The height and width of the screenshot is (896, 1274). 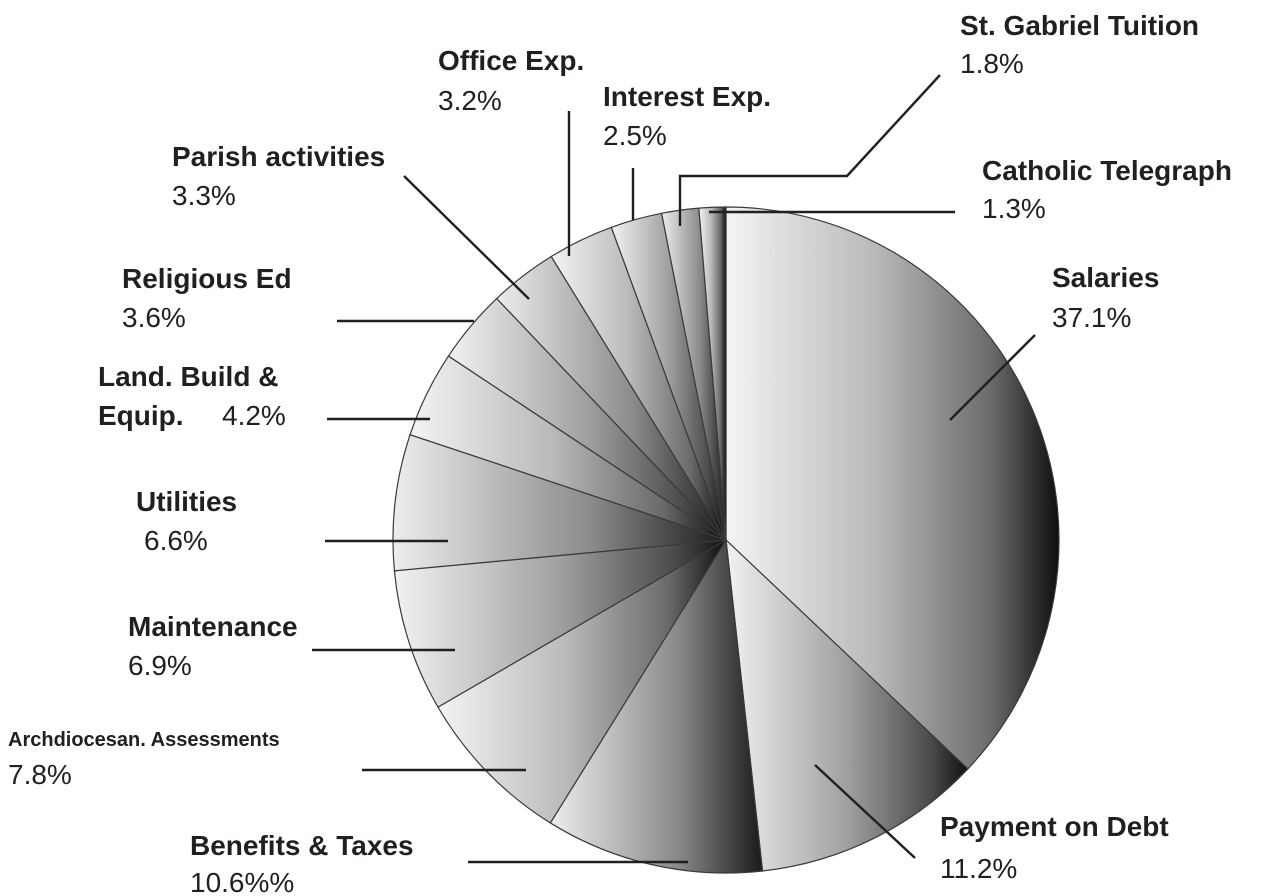 I want to click on label-archdiocesan-assessments: Archdiocesan. Assessments, so click(x=144, y=740).